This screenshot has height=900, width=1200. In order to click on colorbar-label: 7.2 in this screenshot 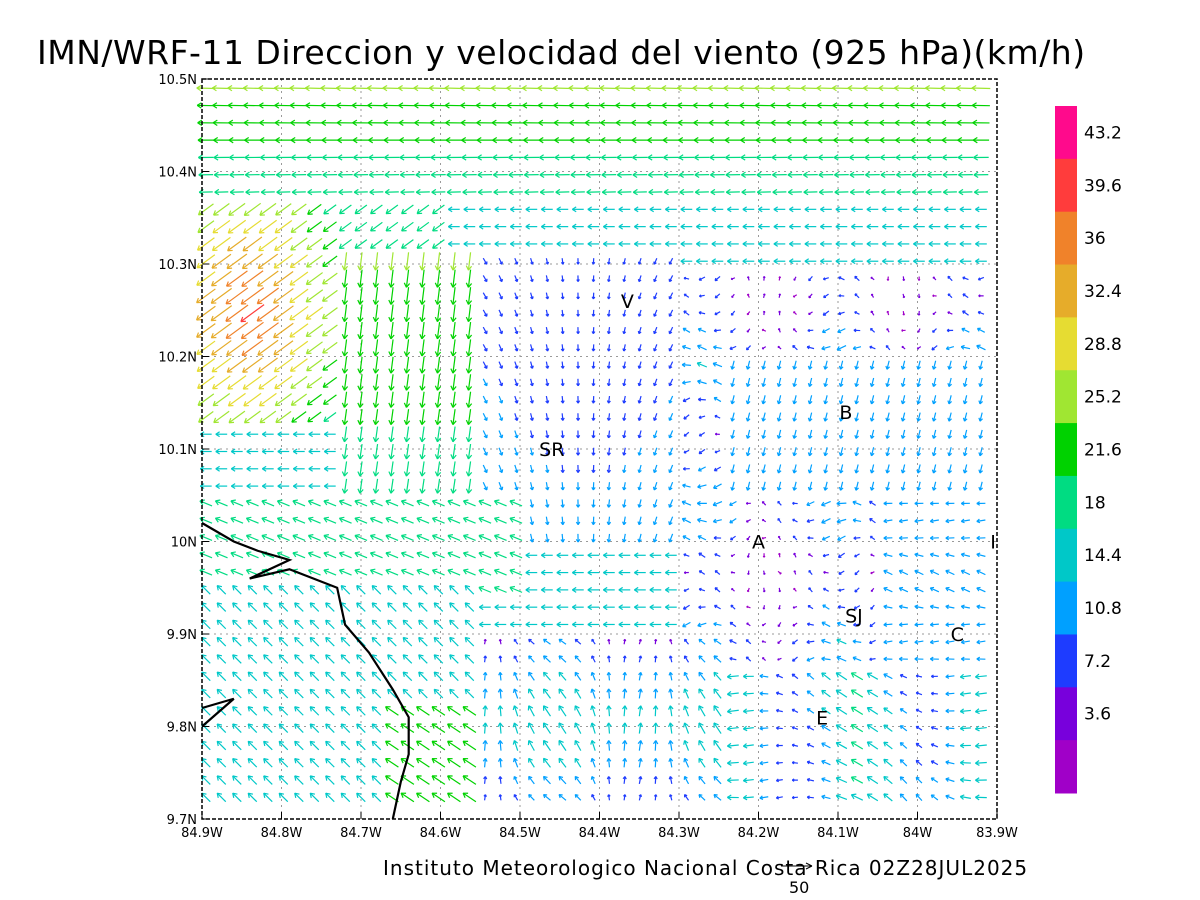, I will do `click(1097, 662)`.